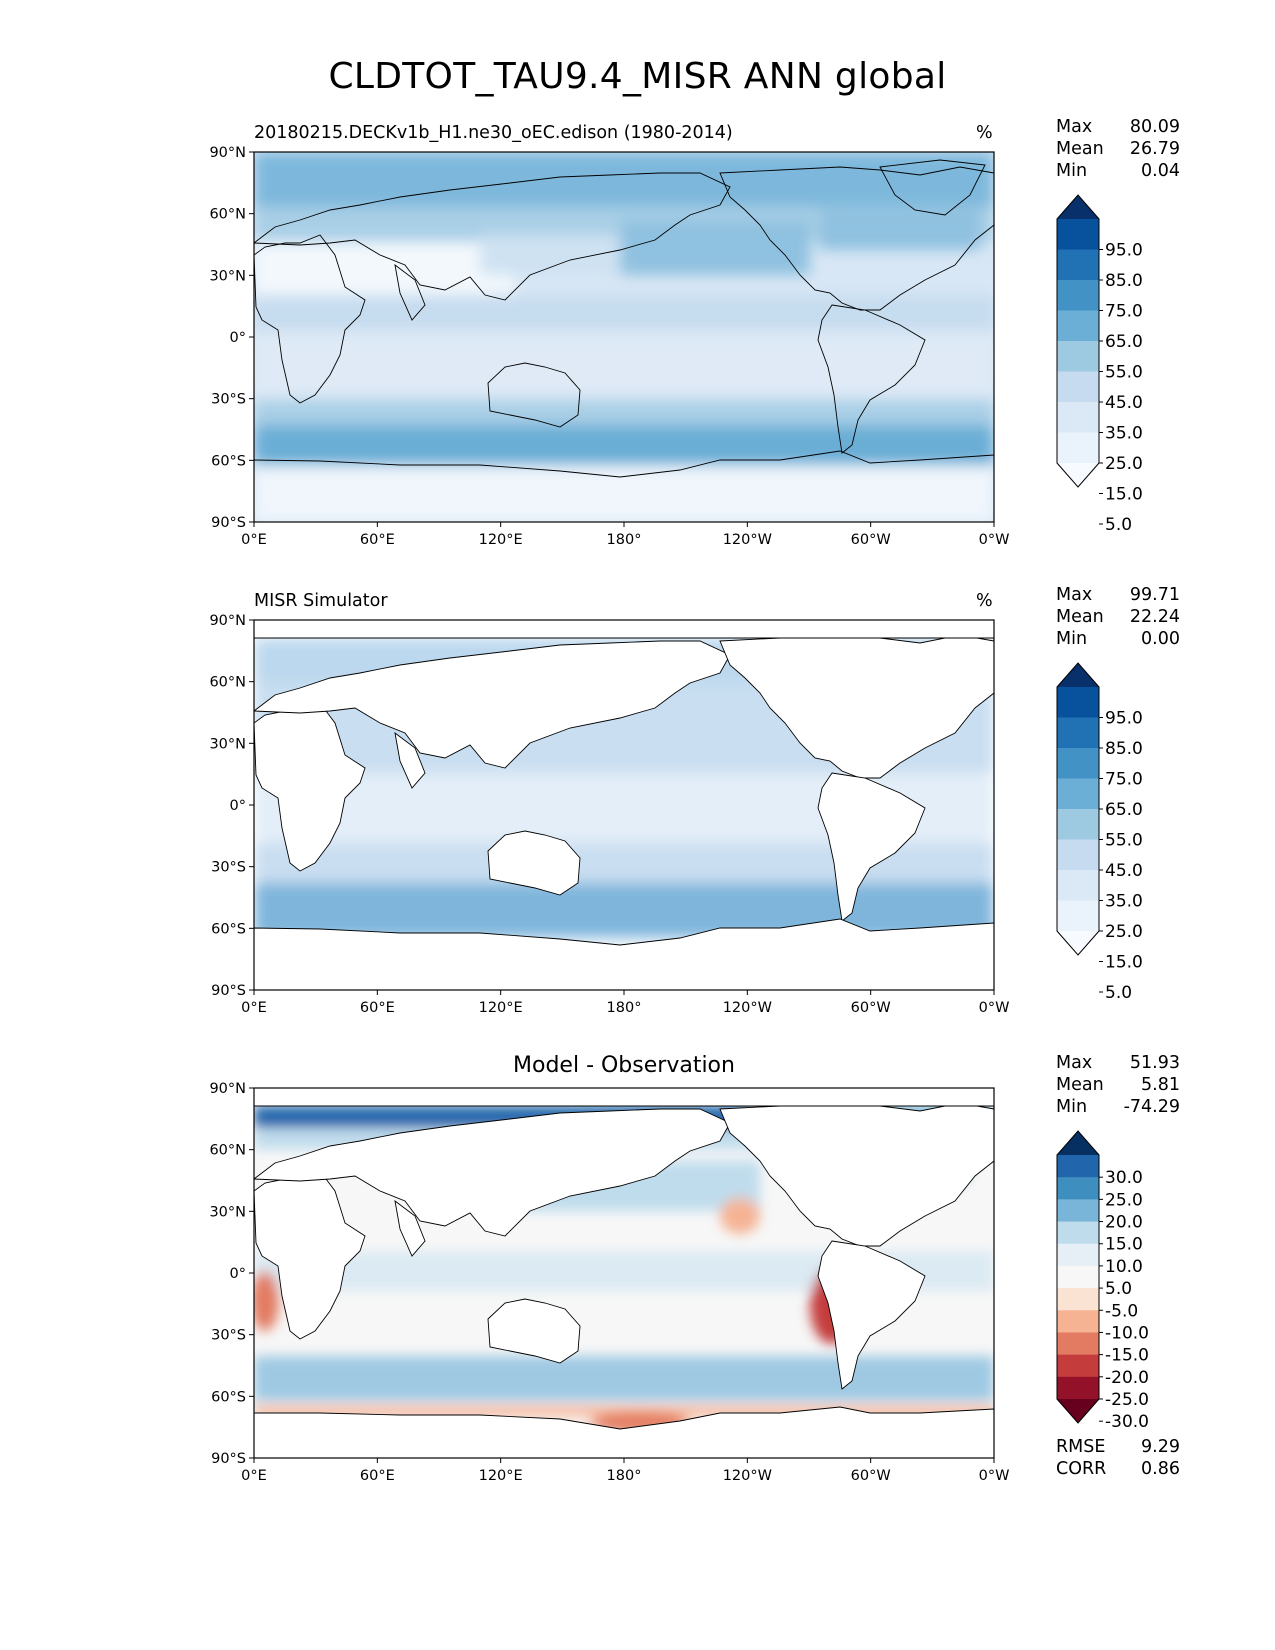 Image resolution: width=1275 pixels, height=1650 pixels. I want to click on colorbar-label: -10.0, so click(1127, 1333).